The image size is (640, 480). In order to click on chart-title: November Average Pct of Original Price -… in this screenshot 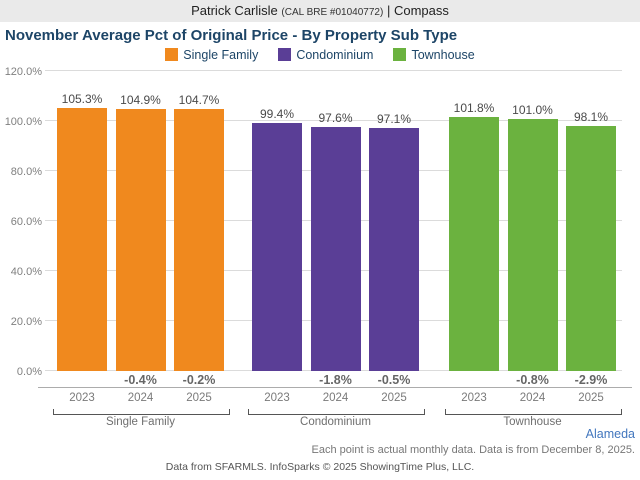, I will do `click(231, 35)`.